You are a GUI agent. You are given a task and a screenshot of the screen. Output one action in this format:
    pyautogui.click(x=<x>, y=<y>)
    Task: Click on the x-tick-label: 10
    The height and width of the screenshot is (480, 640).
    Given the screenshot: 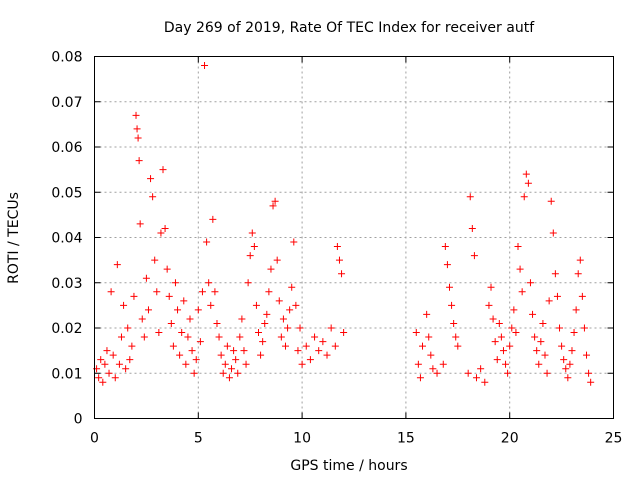 What is the action you would take?
    pyautogui.click(x=302, y=439)
    